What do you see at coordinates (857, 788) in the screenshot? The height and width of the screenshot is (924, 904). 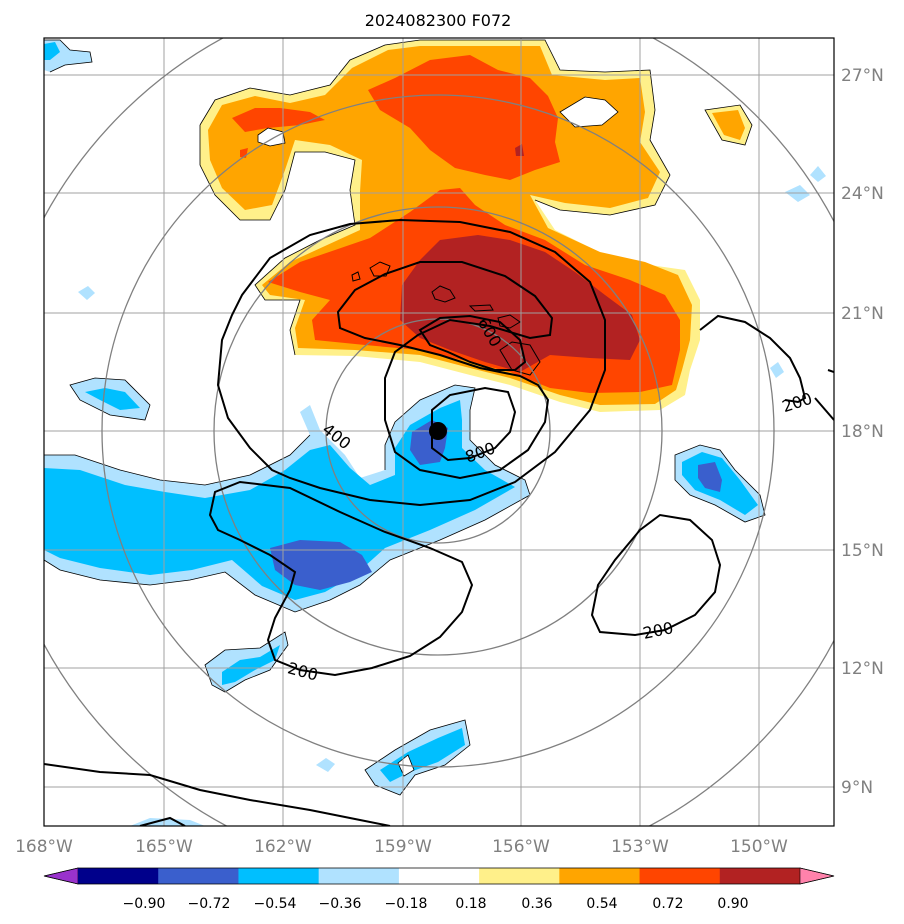 I see `lat-label: 9°N` at bounding box center [857, 788].